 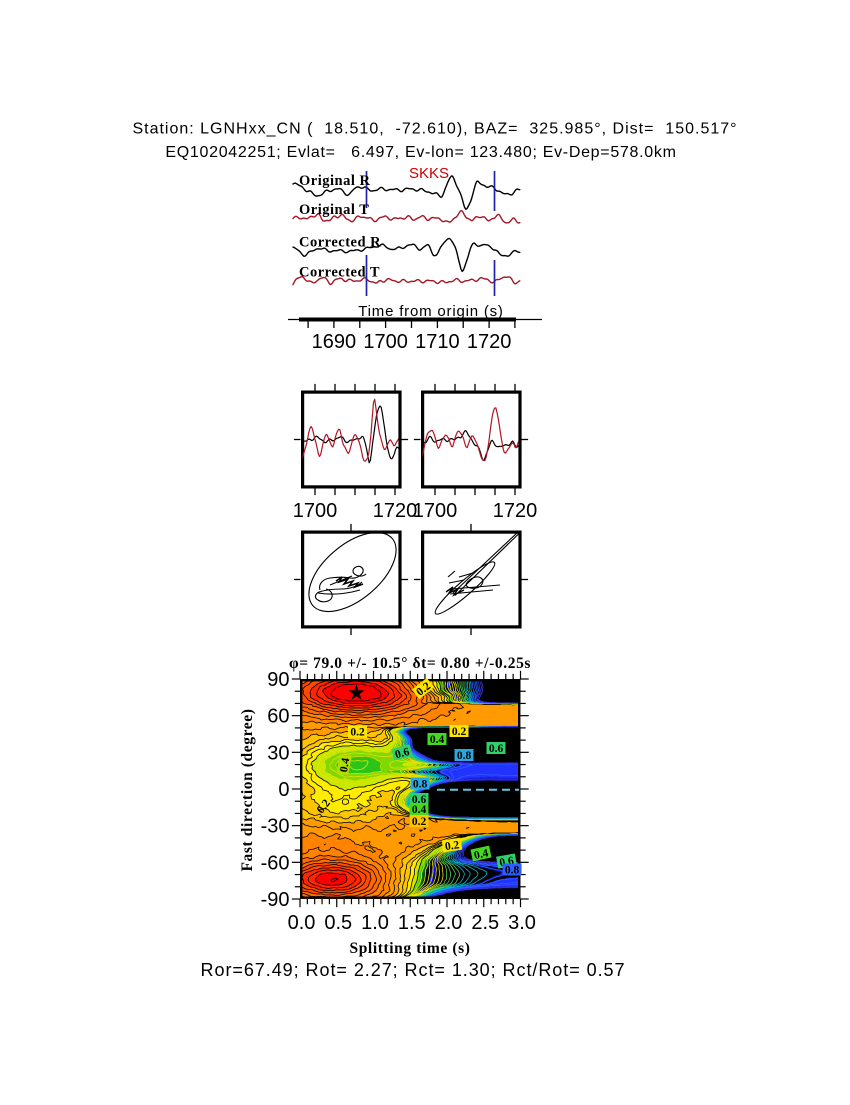 I want to click on svg-text: -60, so click(x=275, y=863).